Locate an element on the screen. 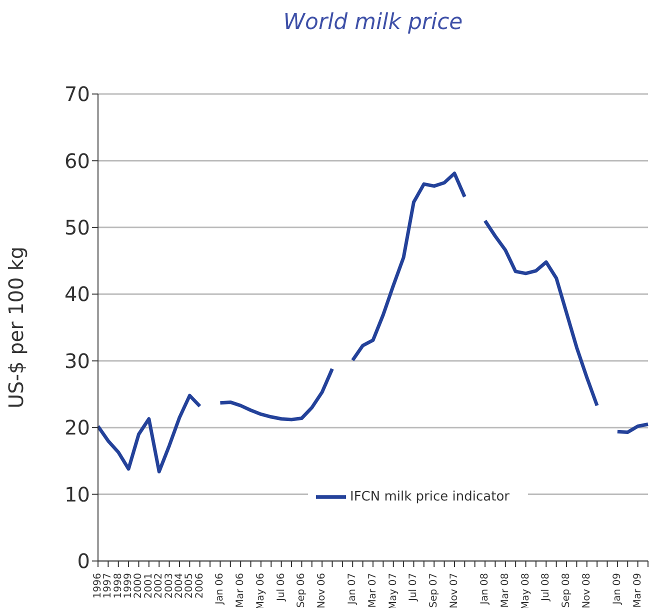 The width and height of the screenshot is (651, 610). y-tick-label: 30 is located at coordinates (77, 360).